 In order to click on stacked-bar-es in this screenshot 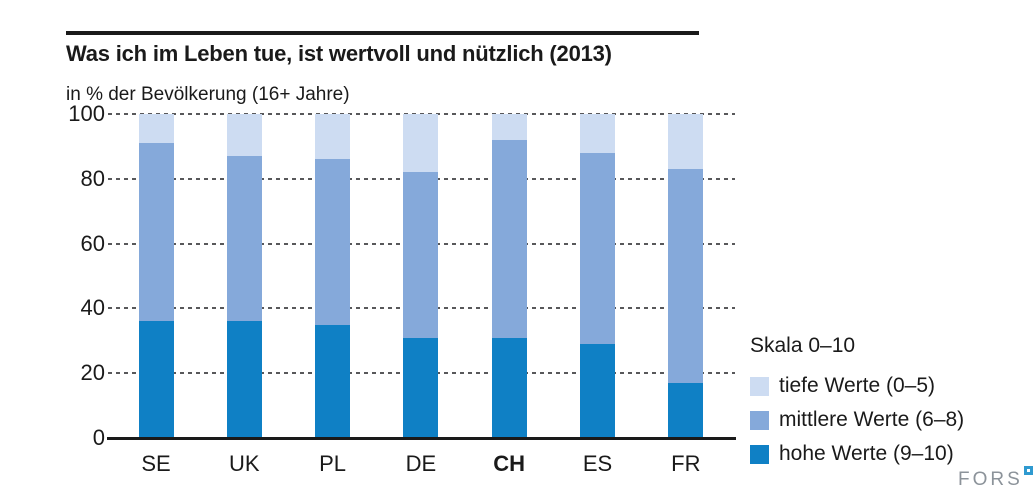, I will do `click(597, 276)`.